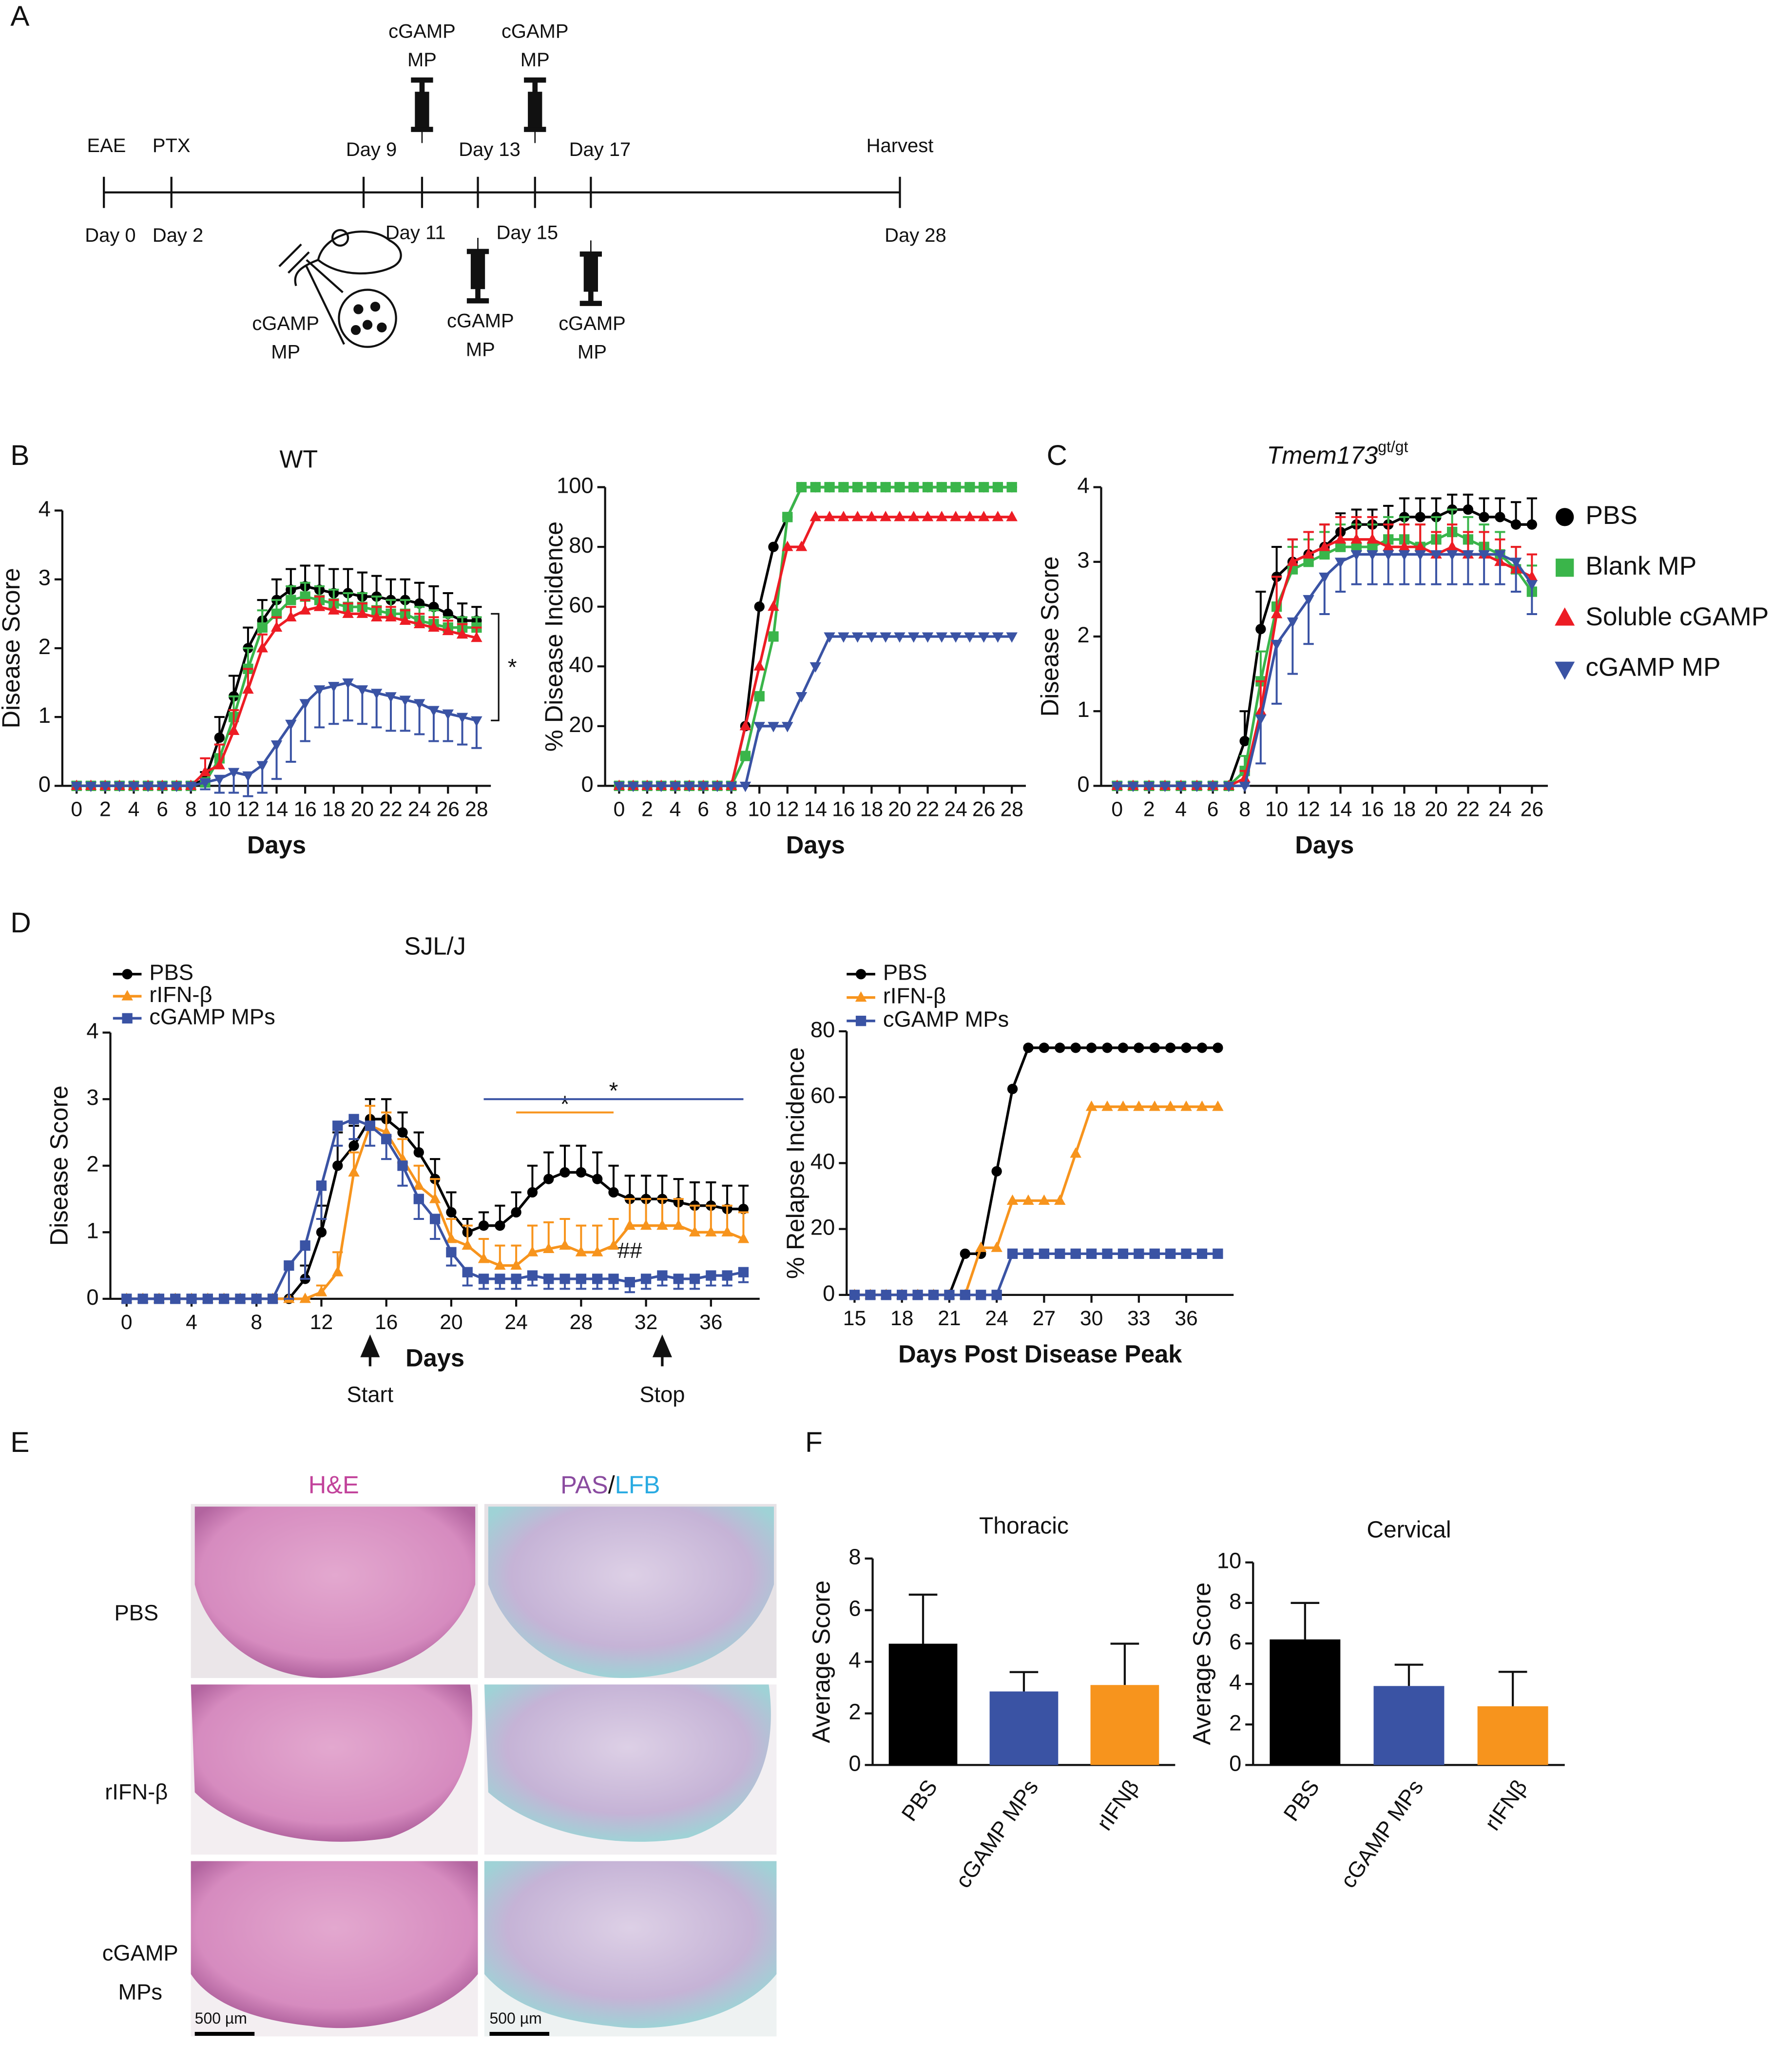 The height and width of the screenshot is (2047, 1792). Describe the element at coordinates (956, 809) in the screenshot. I see `x-tick-label: 24` at that location.